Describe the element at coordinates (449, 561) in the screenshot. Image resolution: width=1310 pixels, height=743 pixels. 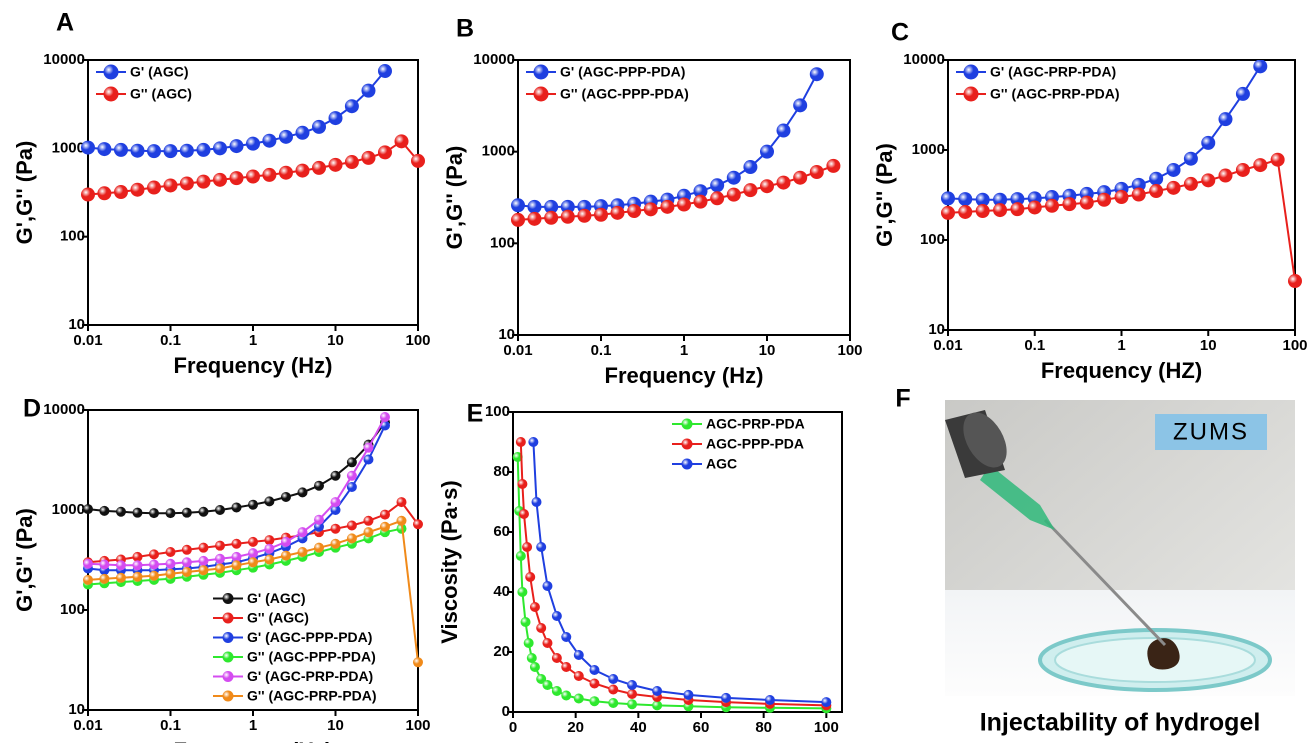
I see `y-axis-label: Viscosity (Pa·s)` at that location.